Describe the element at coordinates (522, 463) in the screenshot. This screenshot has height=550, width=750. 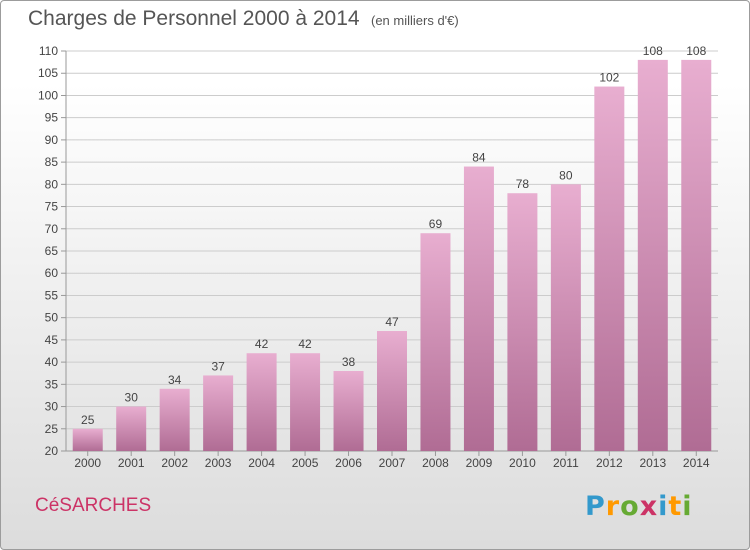
I see `x-tick-label-2010: 2010` at that location.